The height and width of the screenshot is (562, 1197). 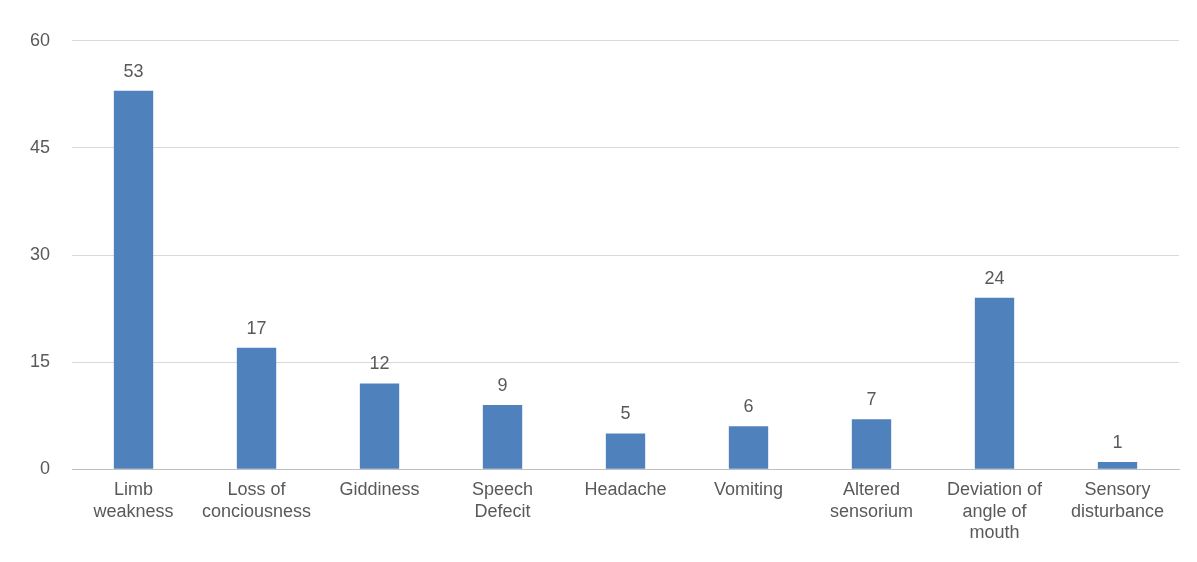 What do you see at coordinates (40, 253) in the screenshot?
I see `y-tick-label: 30` at bounding box center [40, 253].